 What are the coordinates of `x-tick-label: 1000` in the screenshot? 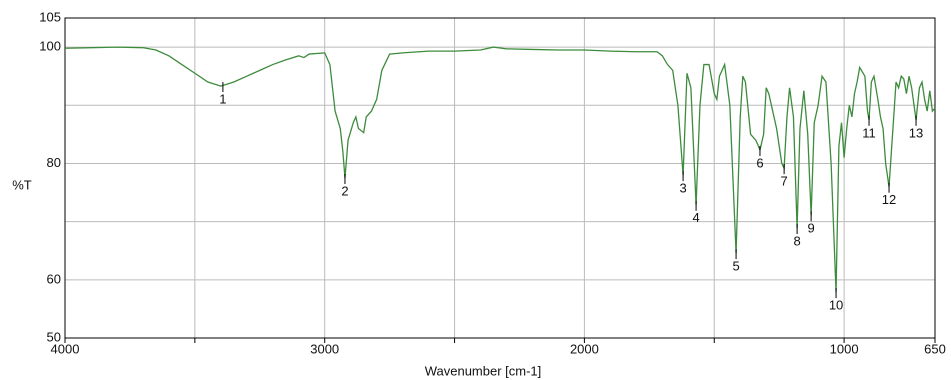 It's located at (844, 348).